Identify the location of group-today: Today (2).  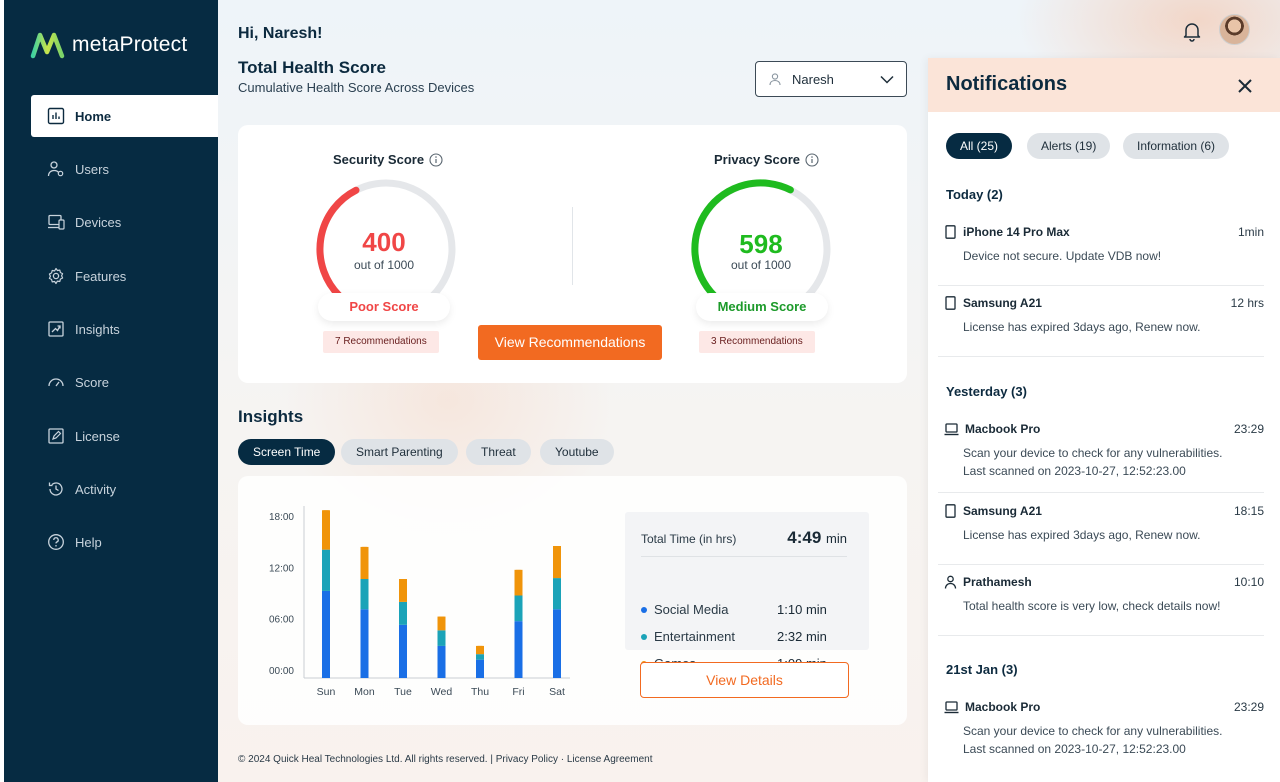
(974, 194).